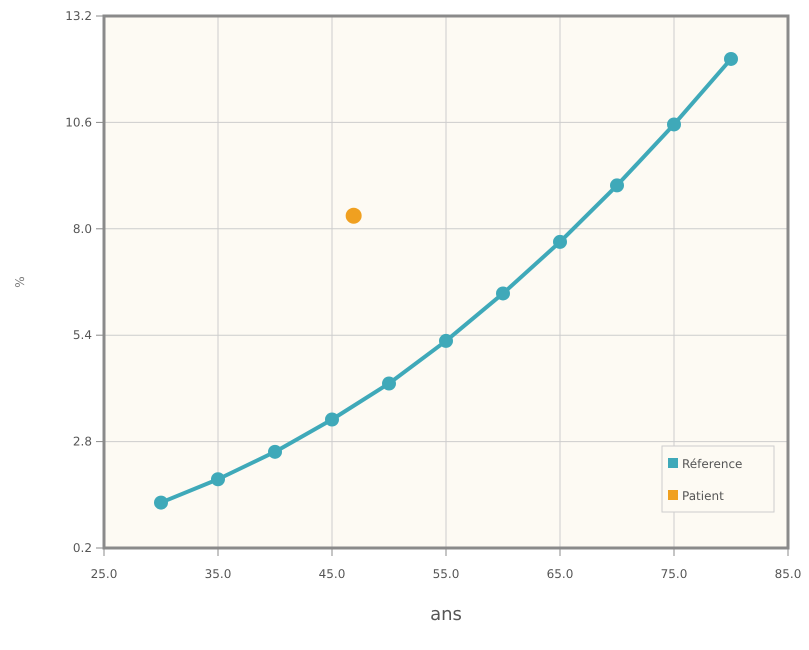 The width and height of the screenshot is (809, 650). Describe the element at coordinates (712, 464) in the screenshot. I see `legend-label: Réference` at that location.